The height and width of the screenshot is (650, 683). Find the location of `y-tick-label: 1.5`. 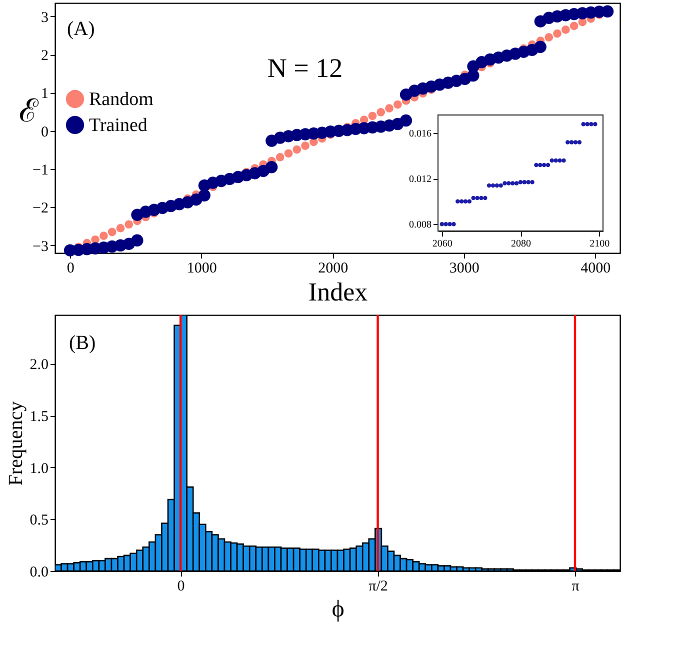

y-tick-label: 1.5 is located at coordinates (39, 417).